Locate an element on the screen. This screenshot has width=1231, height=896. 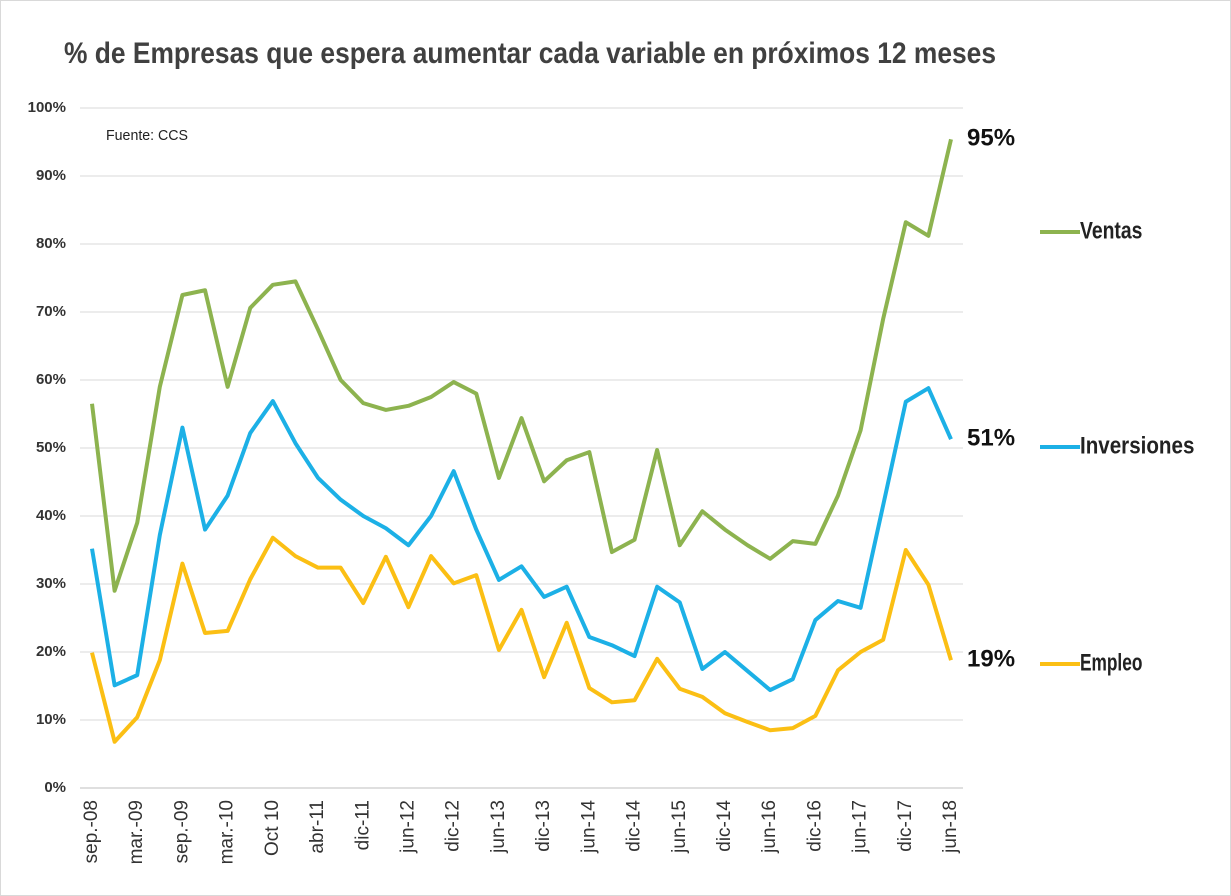
y-tick-label: 60% is located at coordinates (51, 379).